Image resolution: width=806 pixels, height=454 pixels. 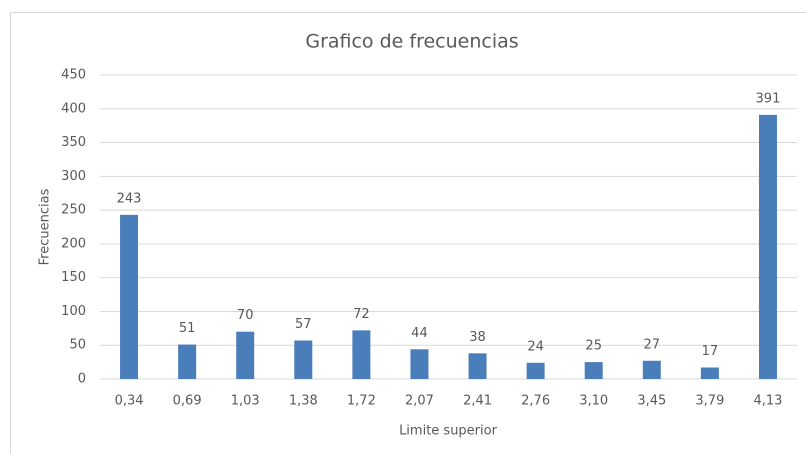 I want to click on data-label: 70, so click(x=245, y=315).